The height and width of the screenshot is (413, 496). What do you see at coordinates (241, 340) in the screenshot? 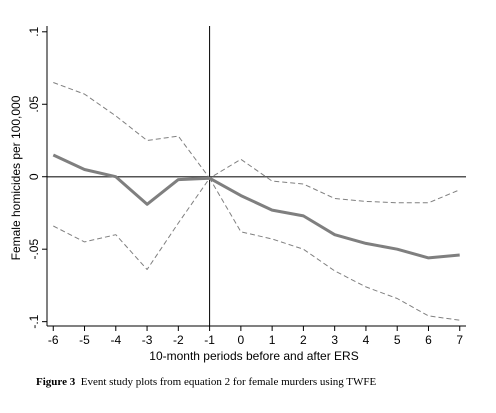
I see `x-tick-label: 0` at bounding box center [241, 340].